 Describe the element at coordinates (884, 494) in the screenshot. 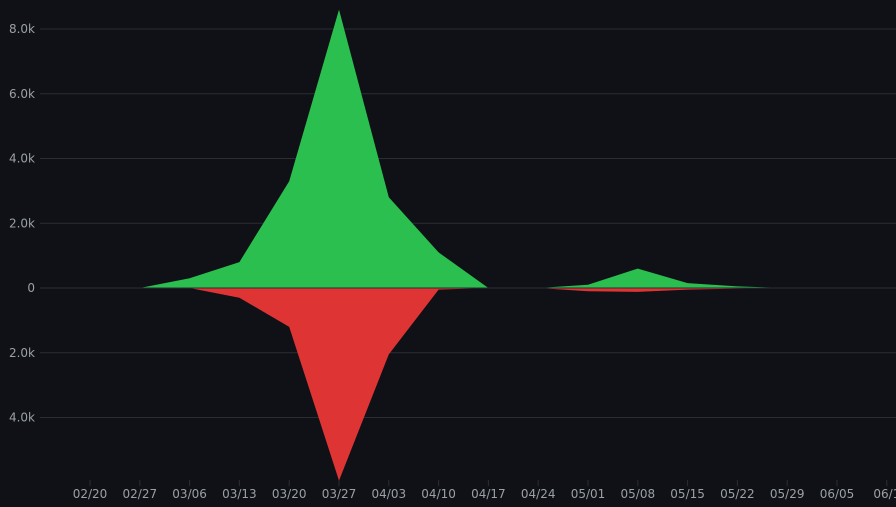

I see `x-tick-label: 06/1` at that location.